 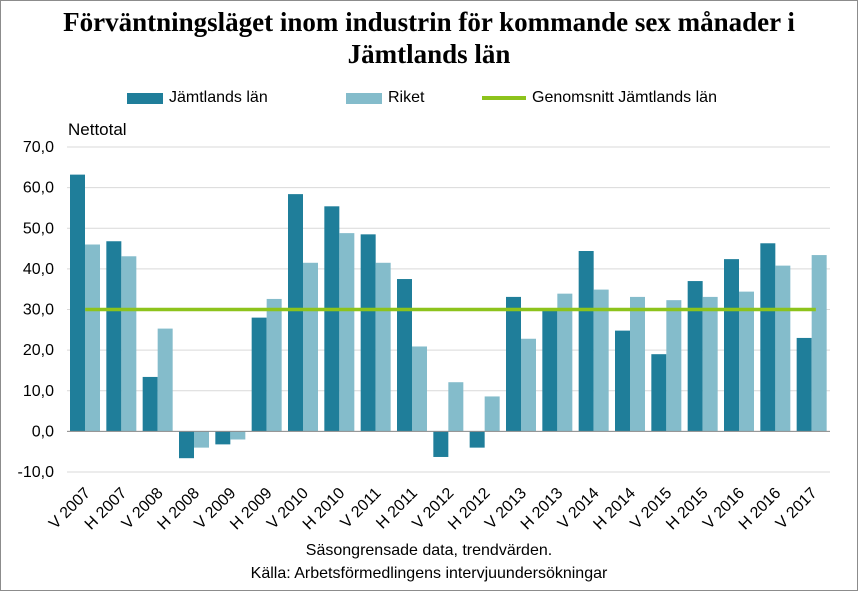 What do you see at coordinates (145, 98) in the screenshot?
I see `legend-swatch-jamtland` at bounding box center [145, 98].